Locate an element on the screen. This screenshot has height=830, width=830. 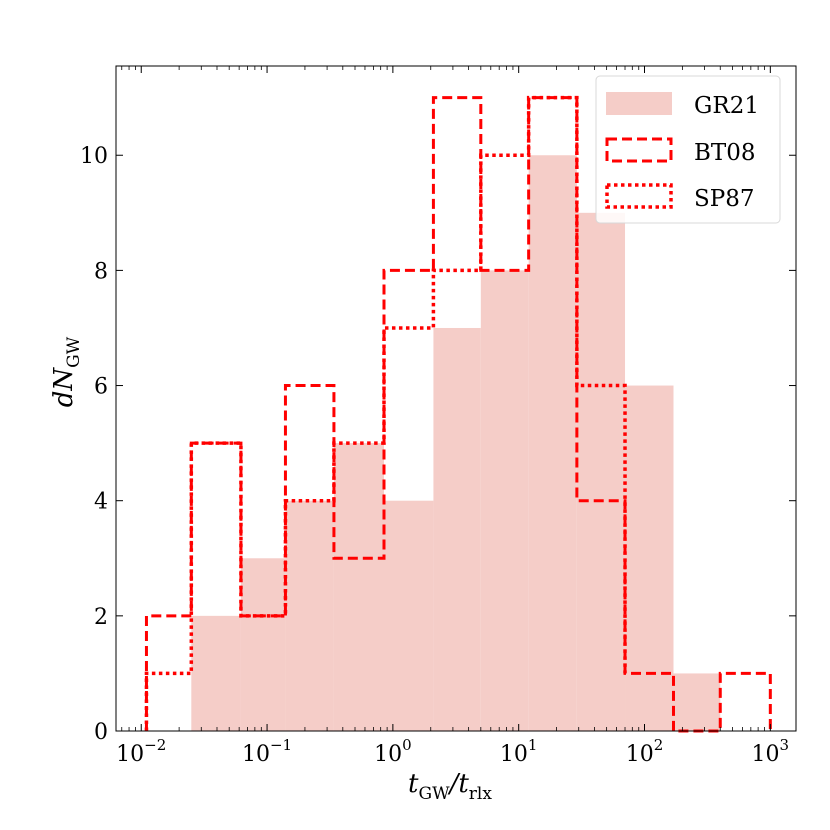
y-tick-label-5: 10 is located at coordinates (94, 156).